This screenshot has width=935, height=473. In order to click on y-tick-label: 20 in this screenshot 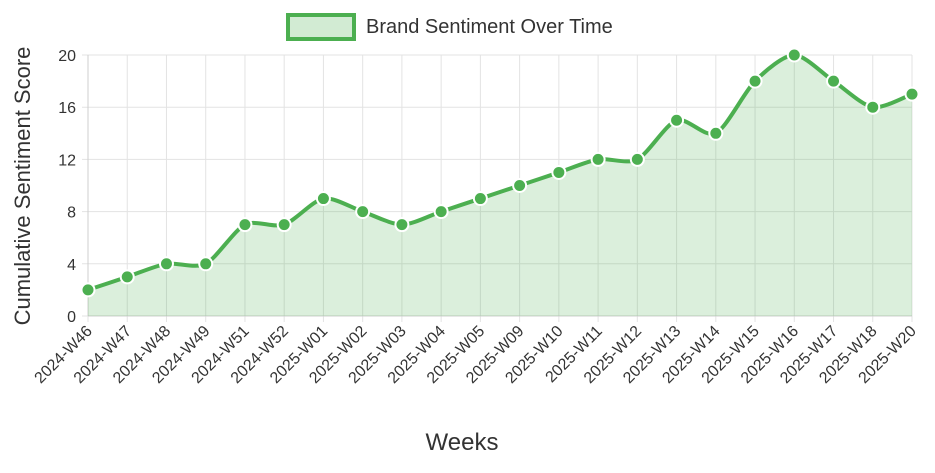, I will do `click(67, 56)`.